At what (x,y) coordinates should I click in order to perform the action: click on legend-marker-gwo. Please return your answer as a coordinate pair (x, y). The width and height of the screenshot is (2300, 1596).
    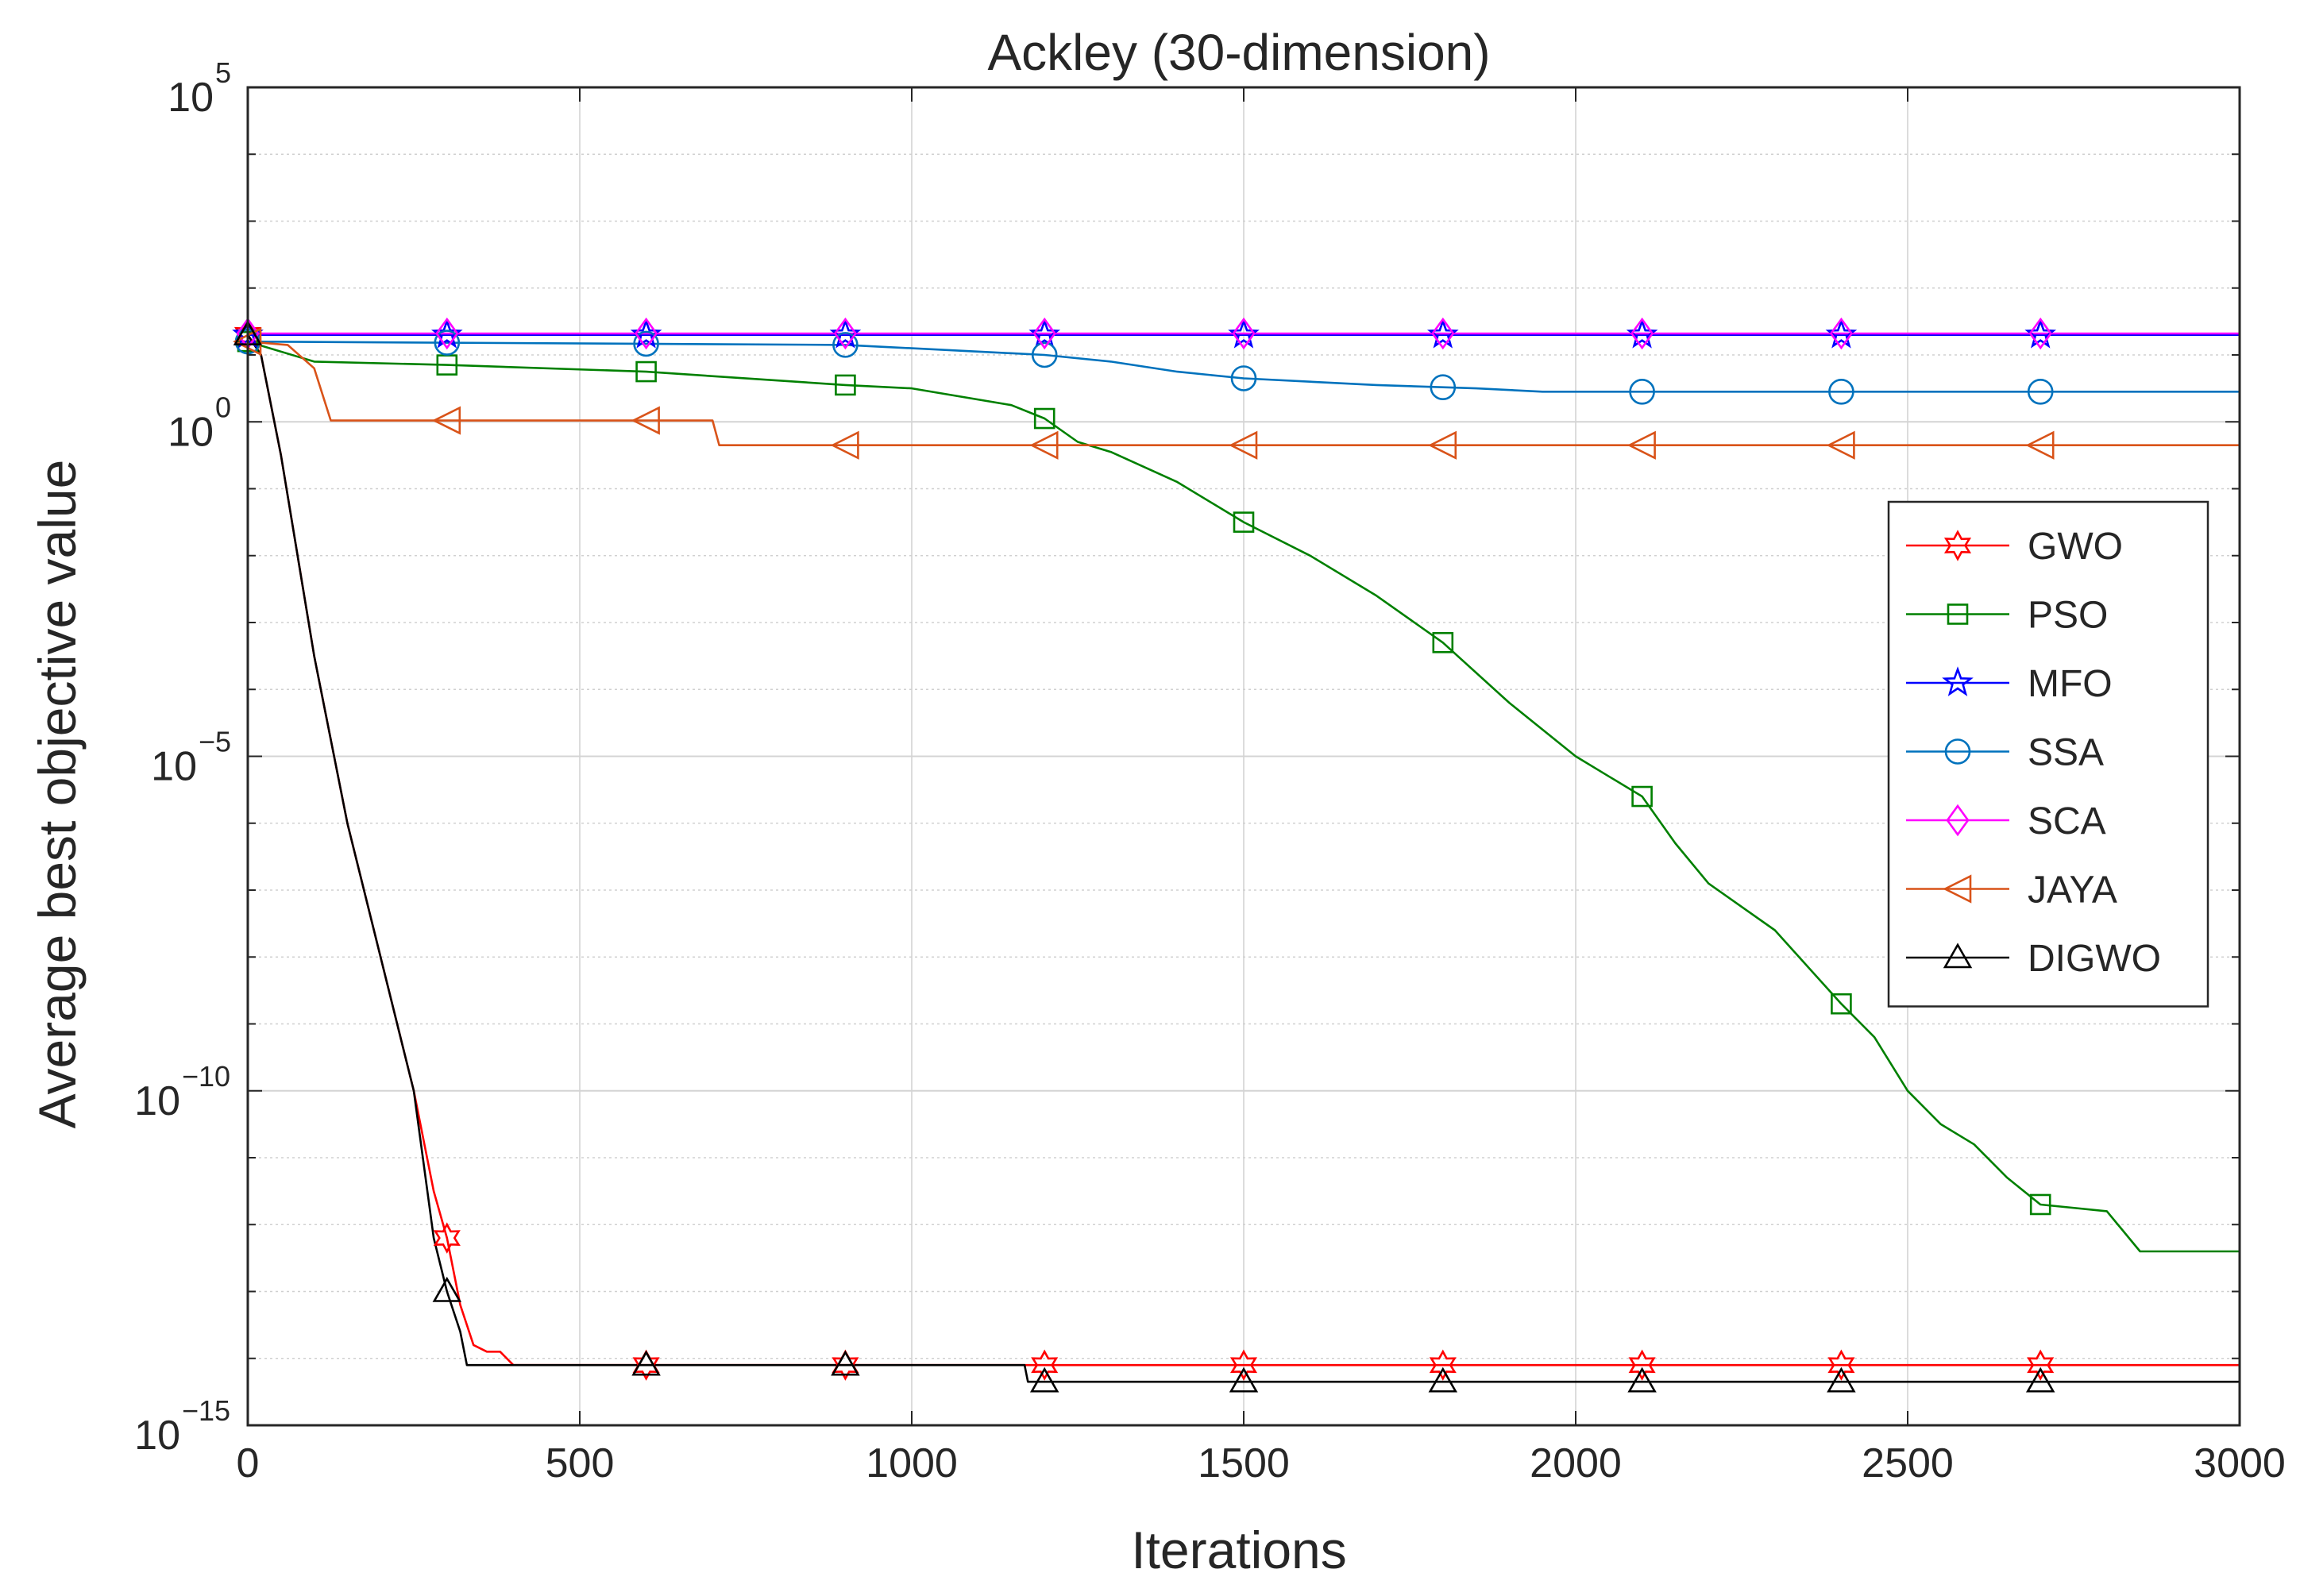
    Looking at the image, I should click on (1957, 545).